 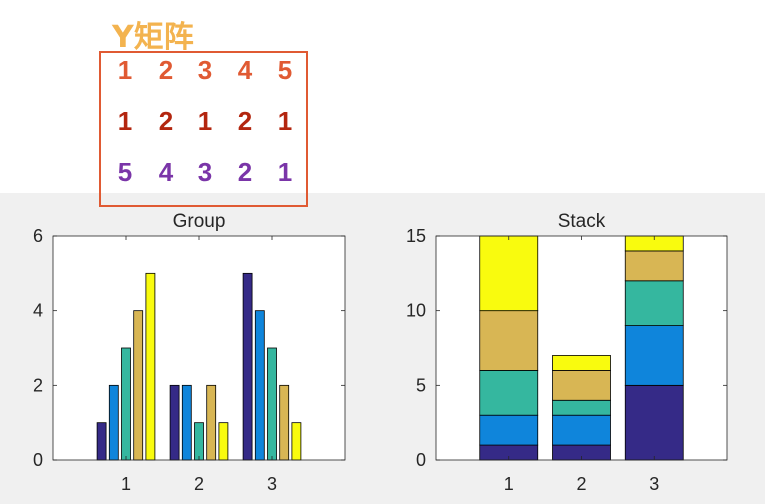 What do you see at coordinates (416, 236) in the screenshot?
I see `y-tick-label: 15` at bounding box center [416, 236].